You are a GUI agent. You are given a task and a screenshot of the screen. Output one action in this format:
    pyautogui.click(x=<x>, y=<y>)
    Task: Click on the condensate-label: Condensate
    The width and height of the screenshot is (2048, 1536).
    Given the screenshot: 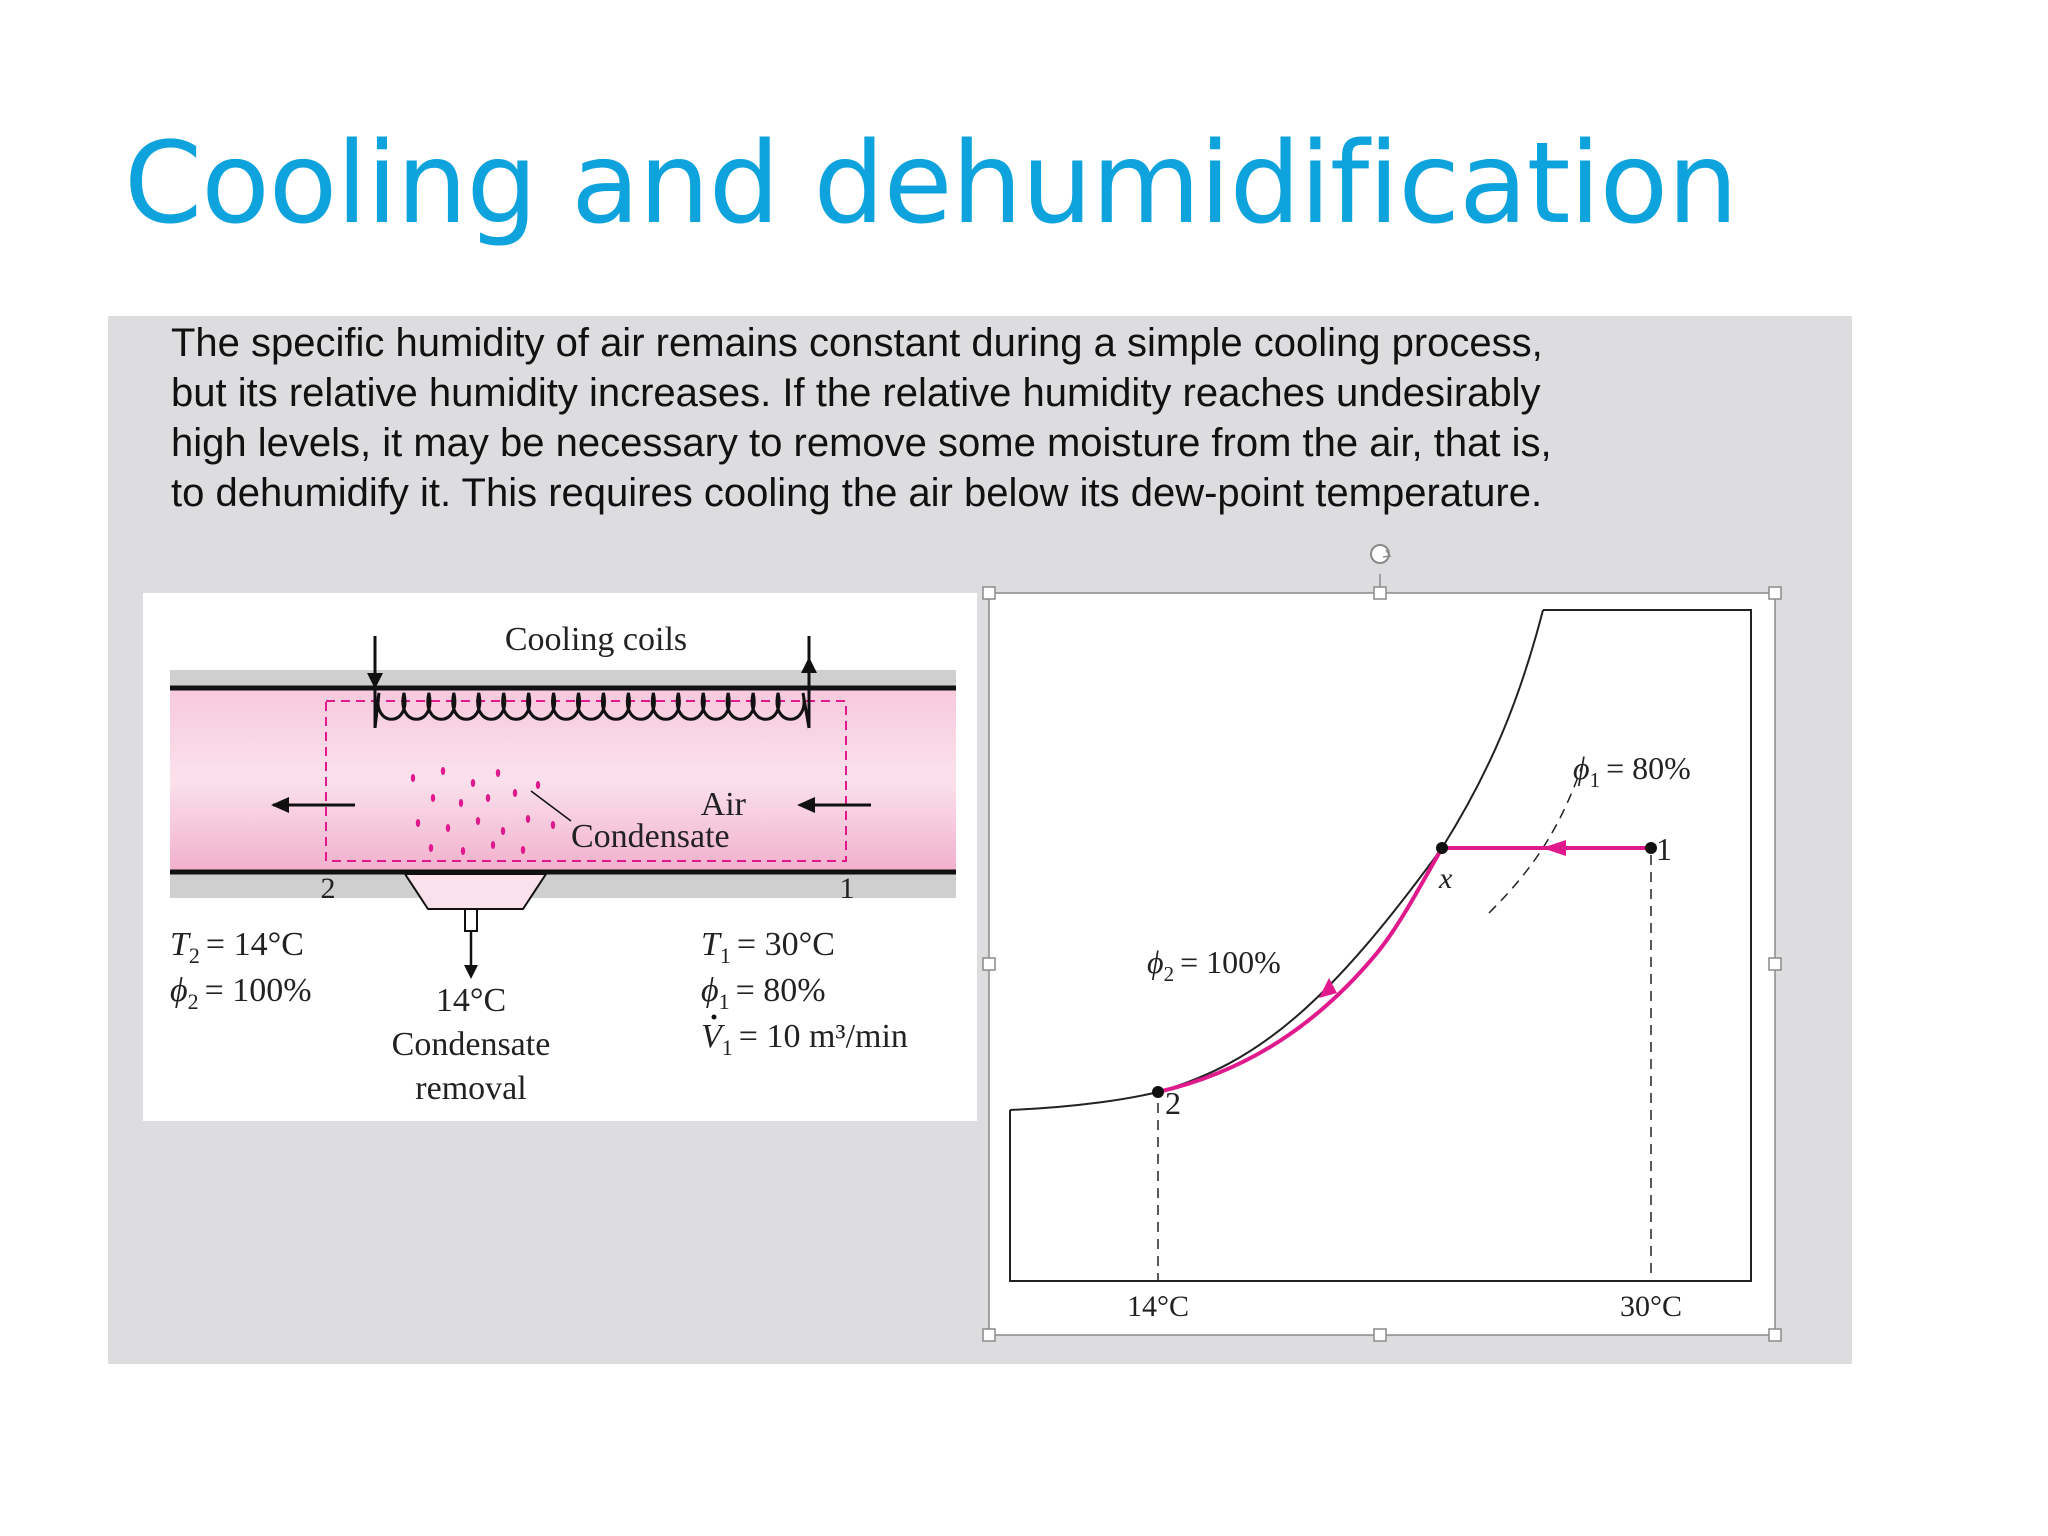 What is the action you would take?
    pyautogui.click(x=650, y=836)
    